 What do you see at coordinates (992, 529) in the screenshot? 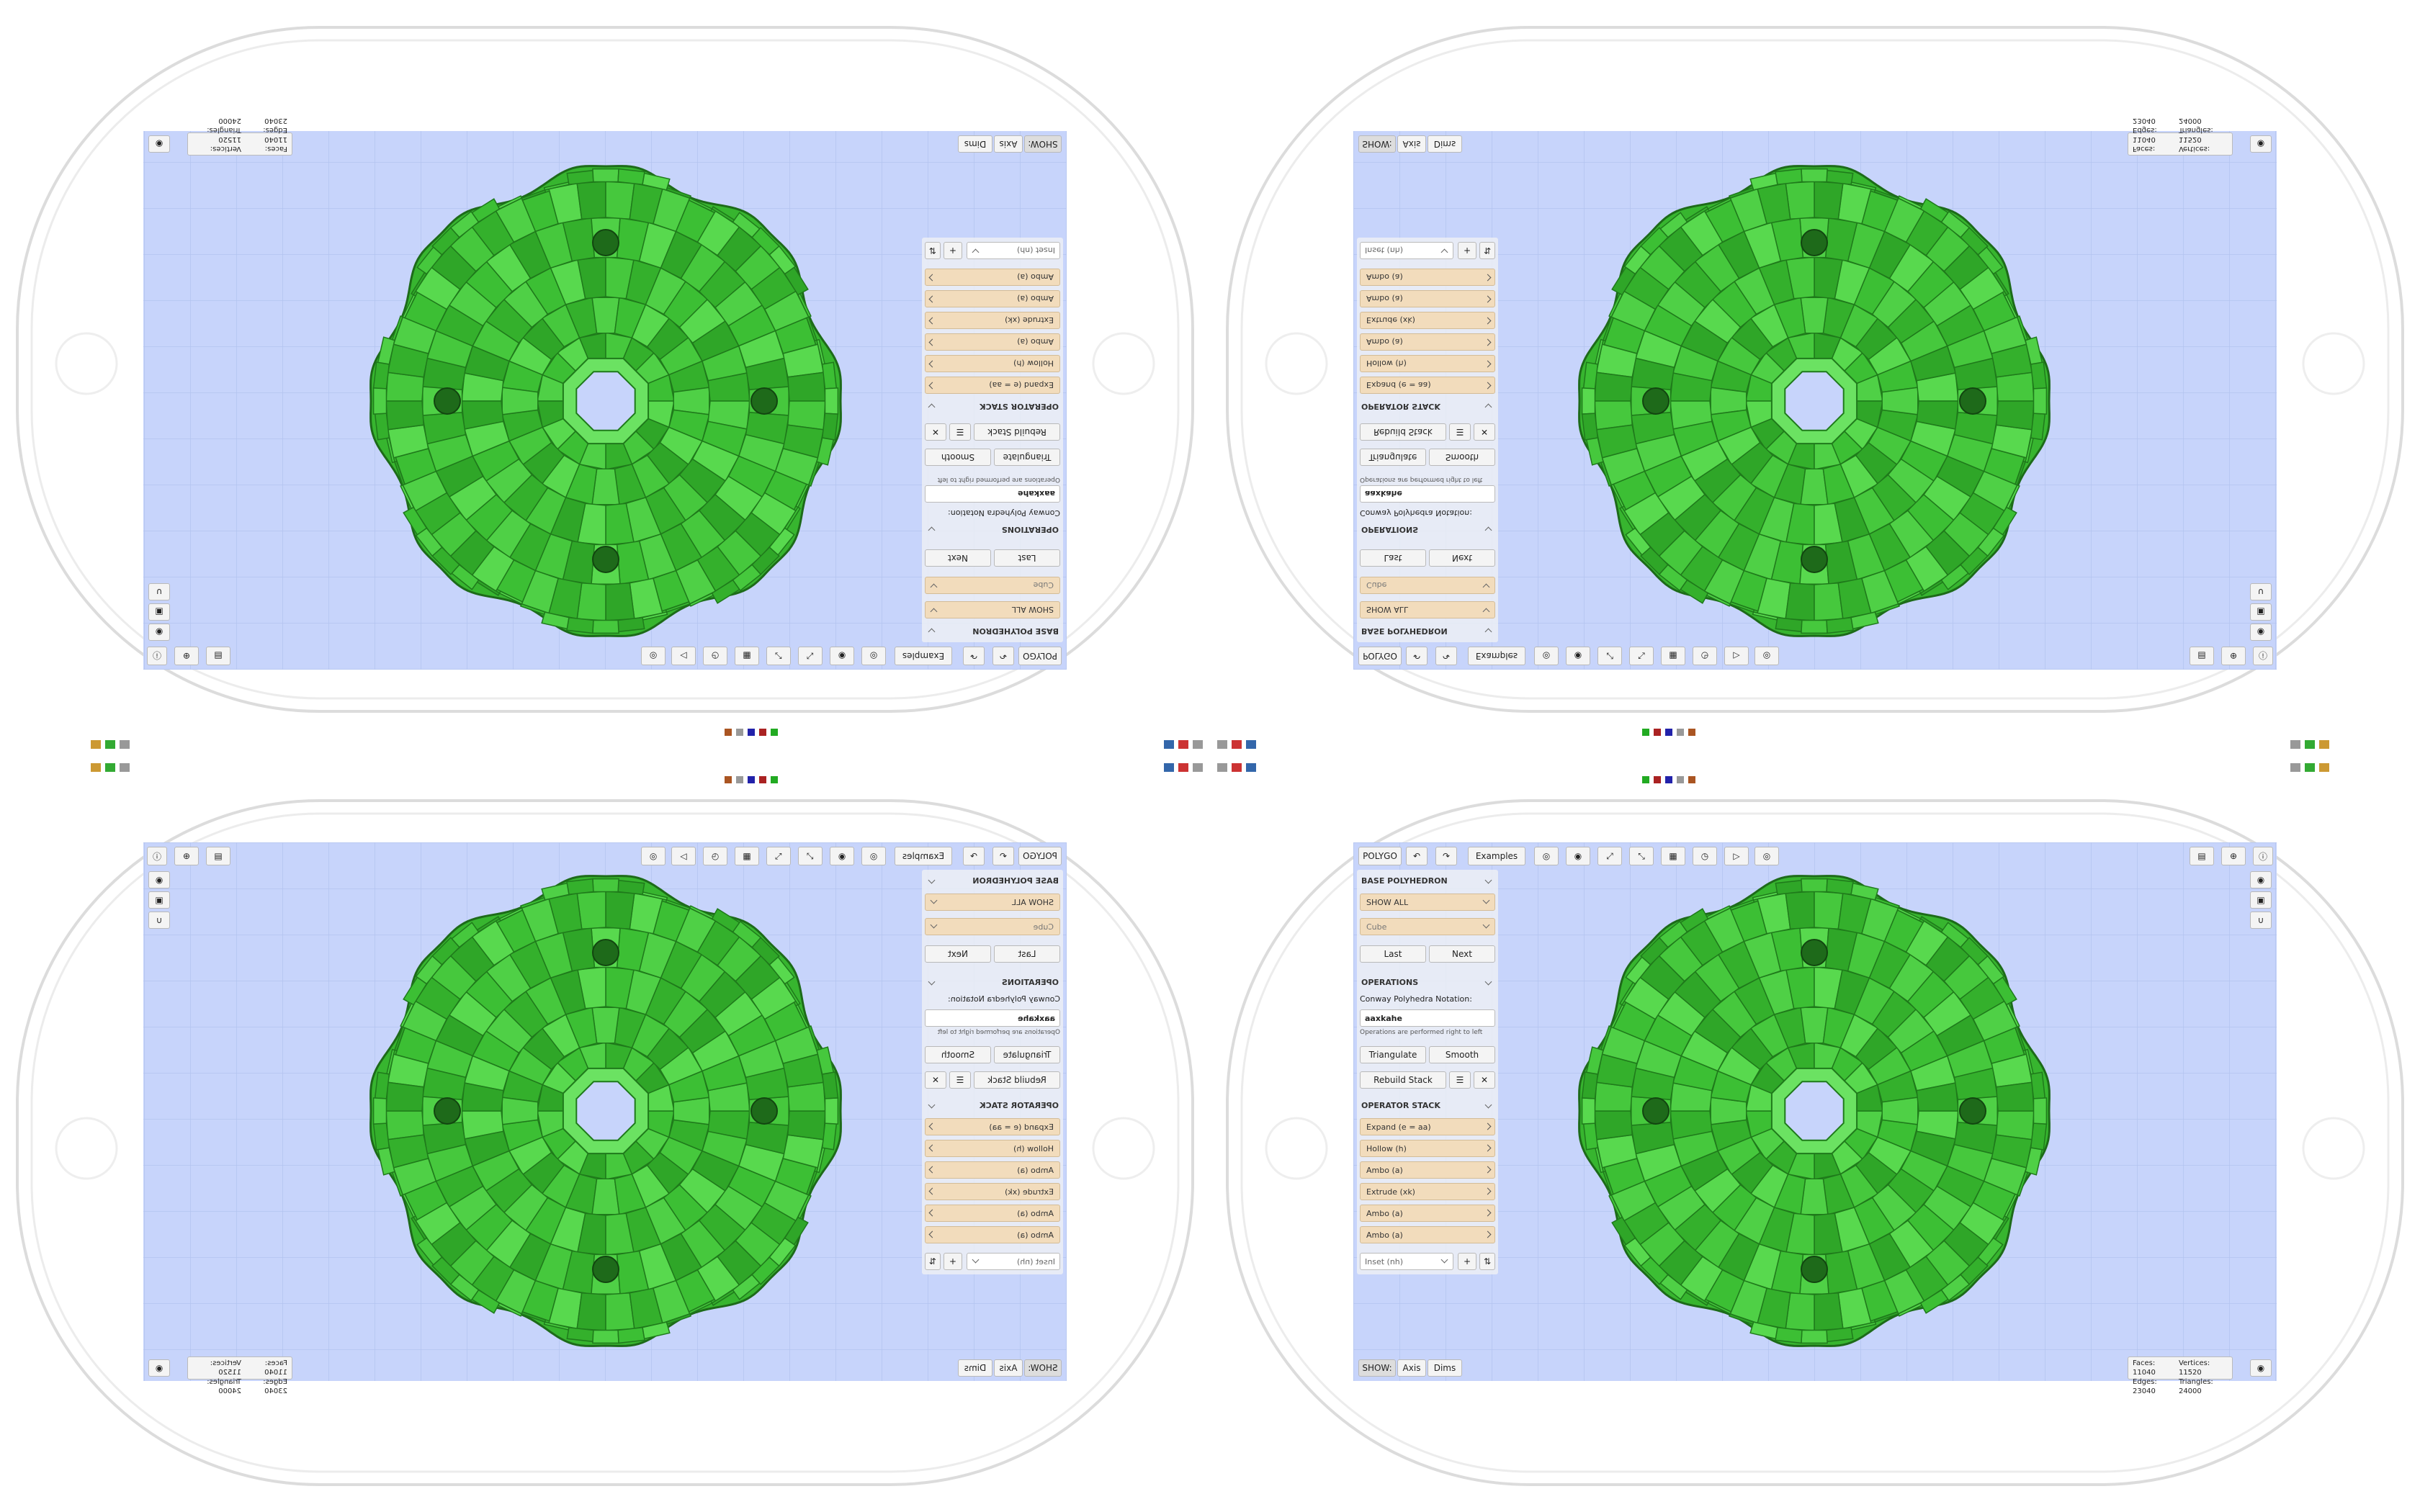
I see `section-header: OPERATIONS` at bounding box center [992, 529].